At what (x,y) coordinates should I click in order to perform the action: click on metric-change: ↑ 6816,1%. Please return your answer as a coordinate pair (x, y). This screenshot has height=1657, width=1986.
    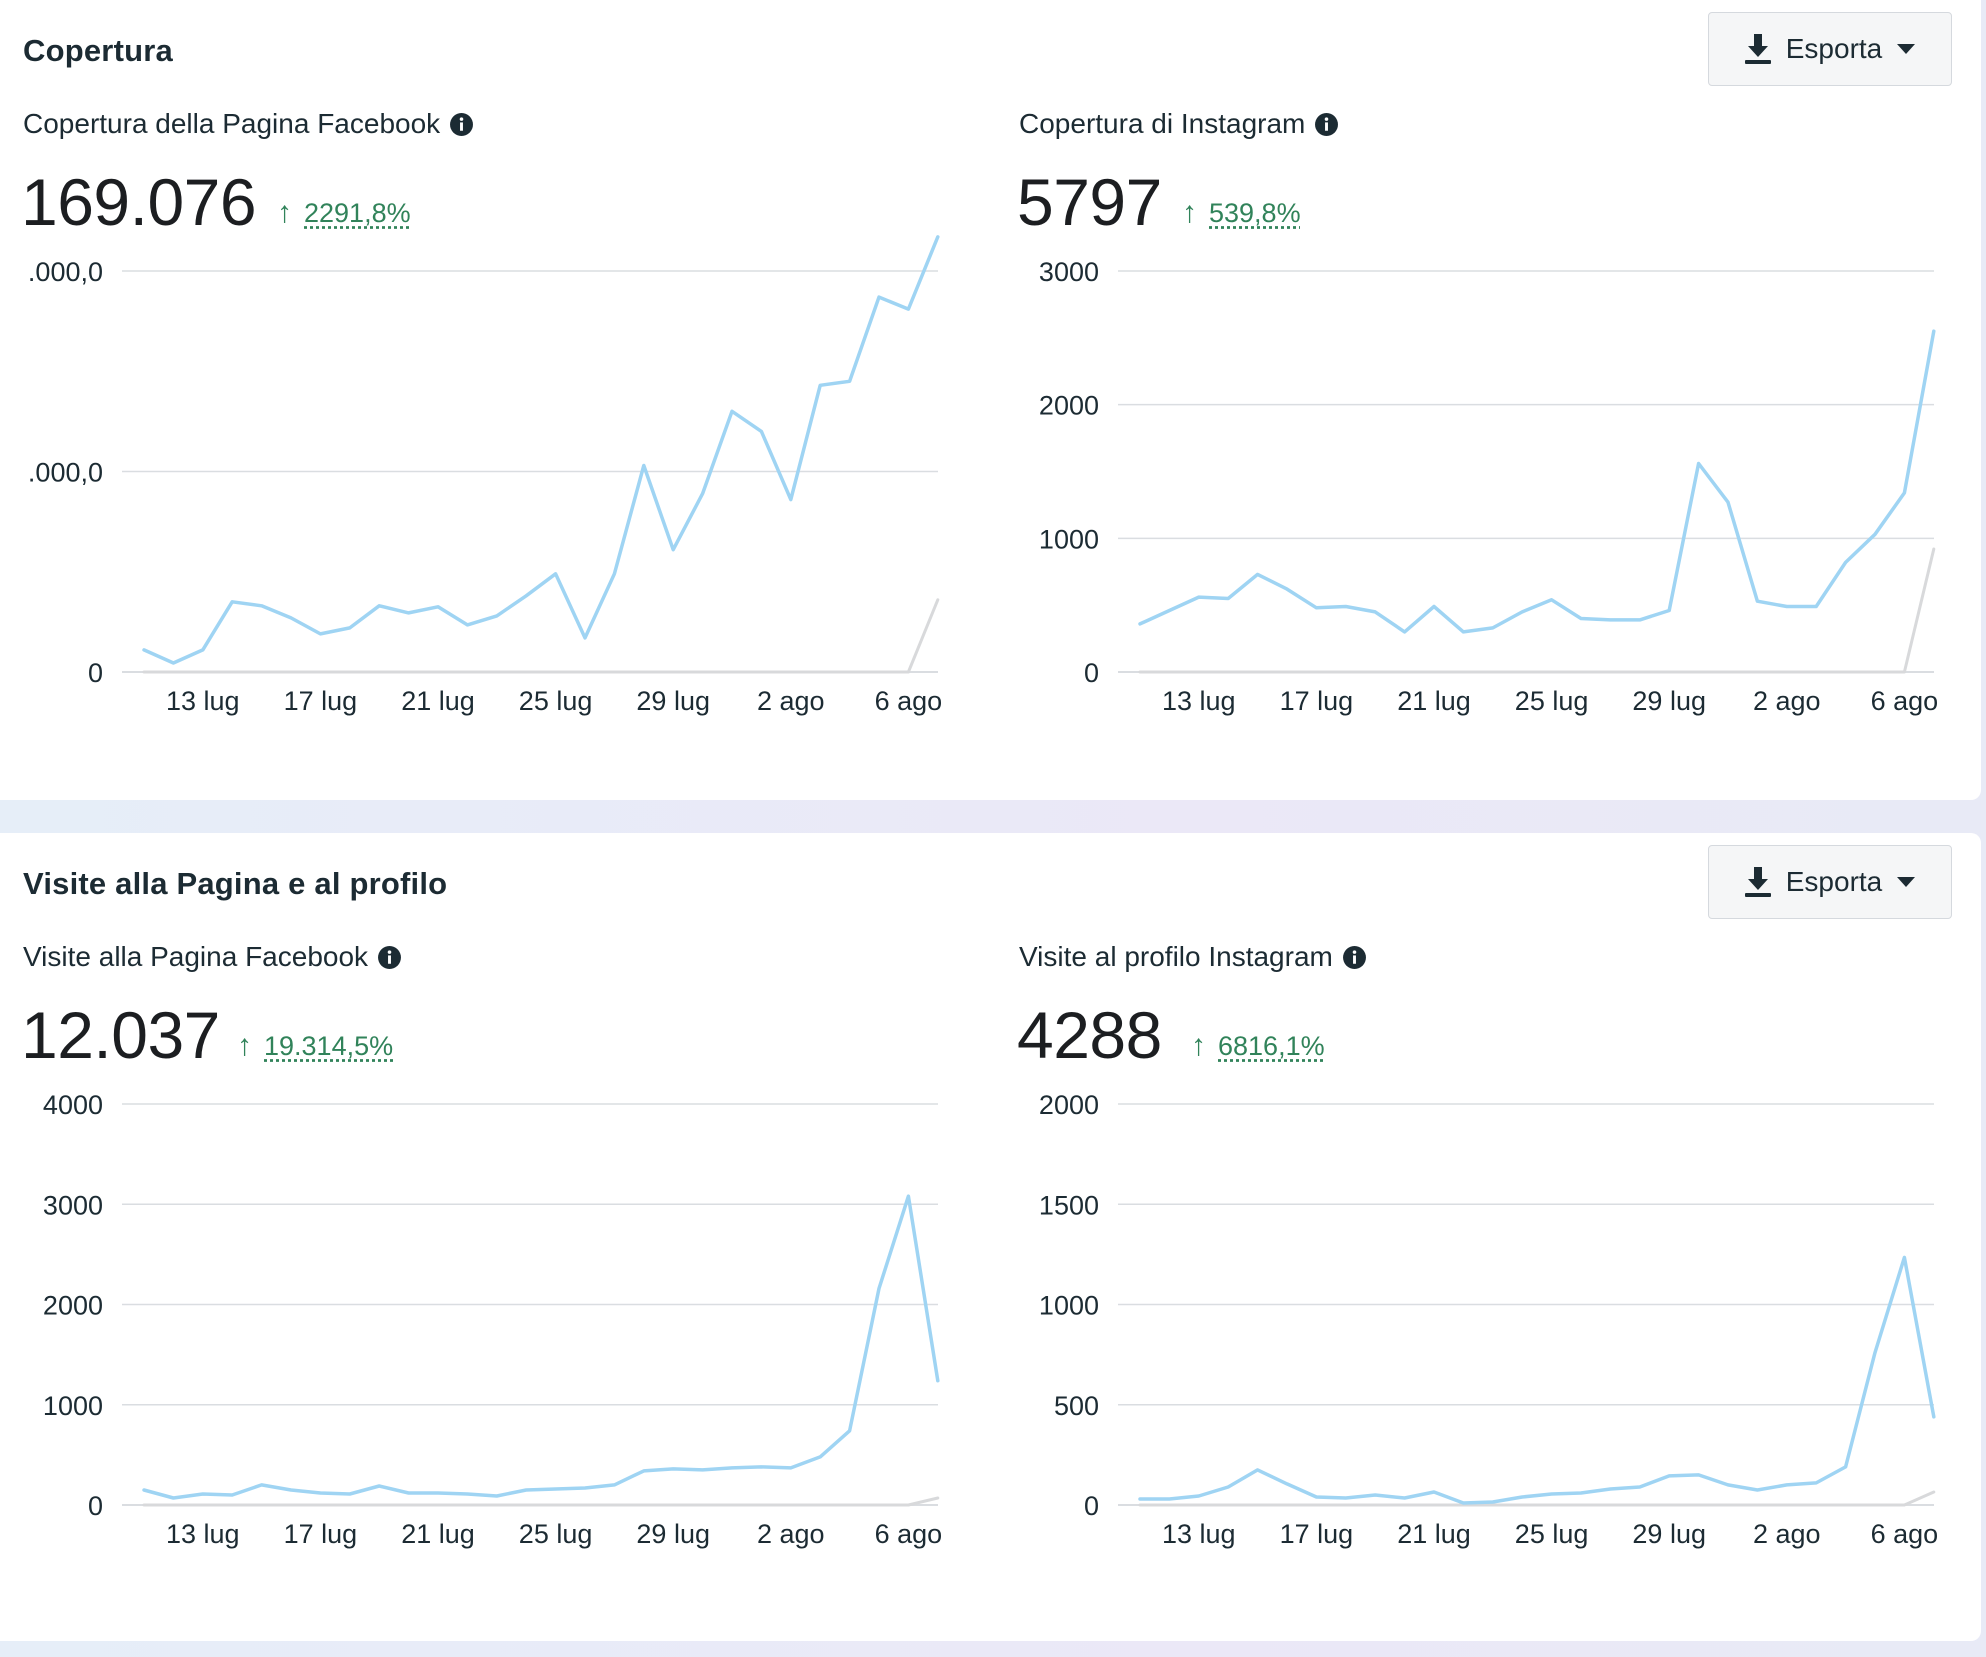
    Looking at the image, I should click on (1258, 1046).